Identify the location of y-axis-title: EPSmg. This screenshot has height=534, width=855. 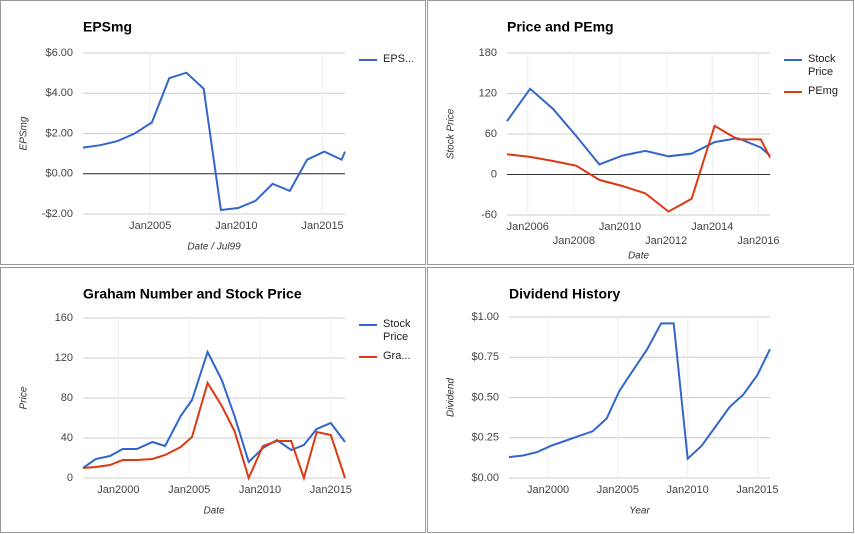
(24, 133).